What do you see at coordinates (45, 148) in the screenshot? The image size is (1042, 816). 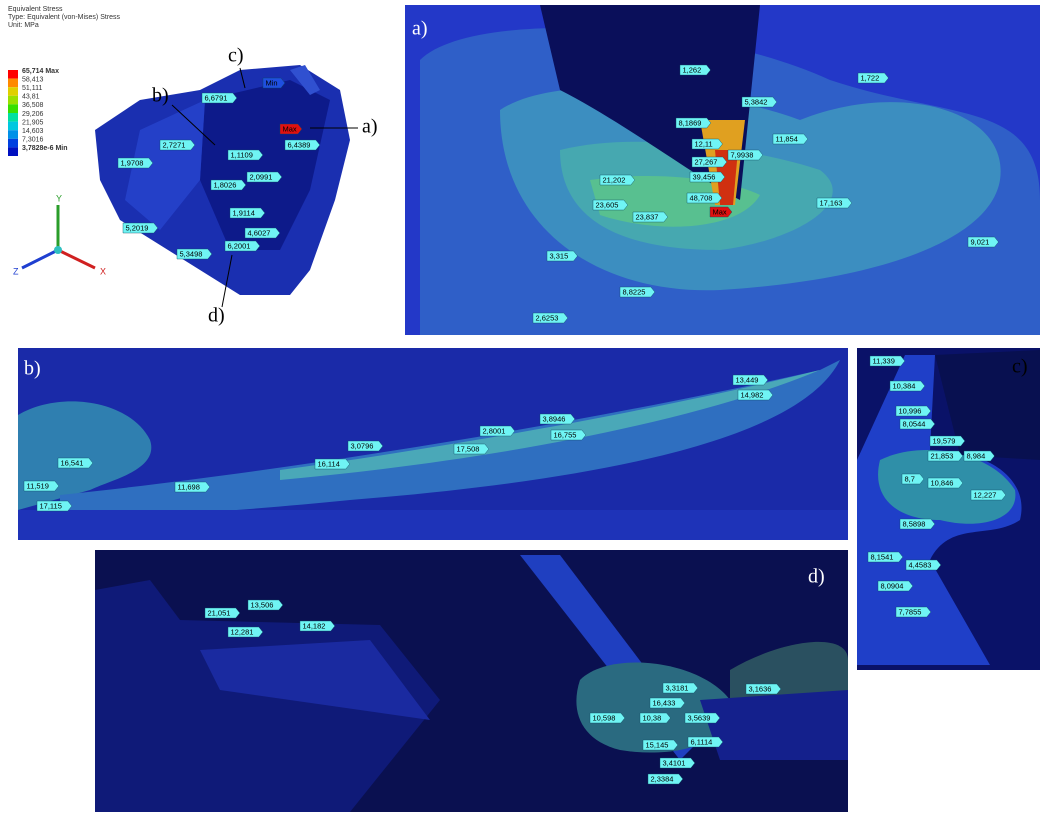 I see `legend-level: 3,7828e-6 Min` at bounding box center [45, 148].